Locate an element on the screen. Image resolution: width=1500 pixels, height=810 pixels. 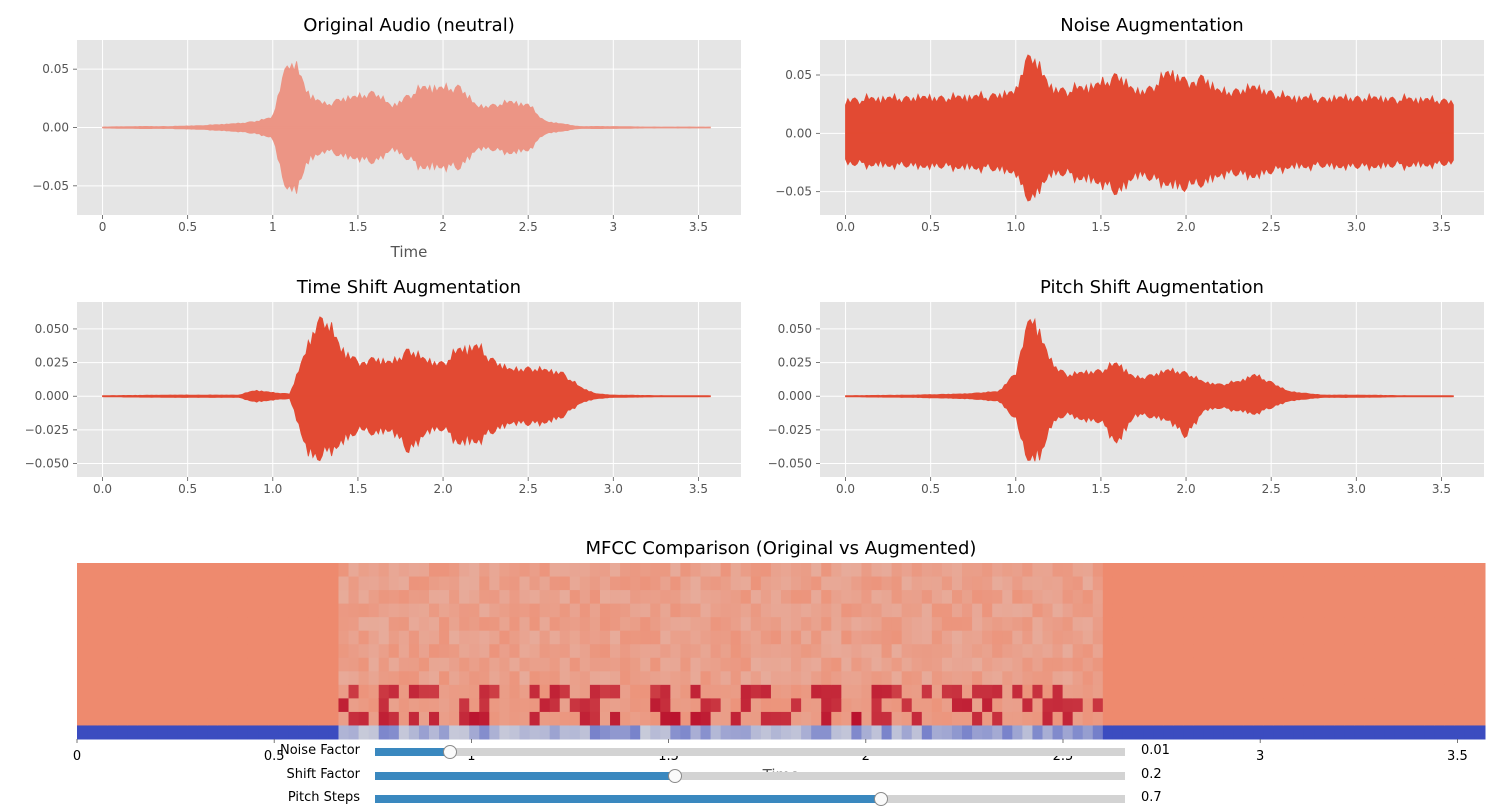
pitch-steps-handle is located at coordinates (881, 799).